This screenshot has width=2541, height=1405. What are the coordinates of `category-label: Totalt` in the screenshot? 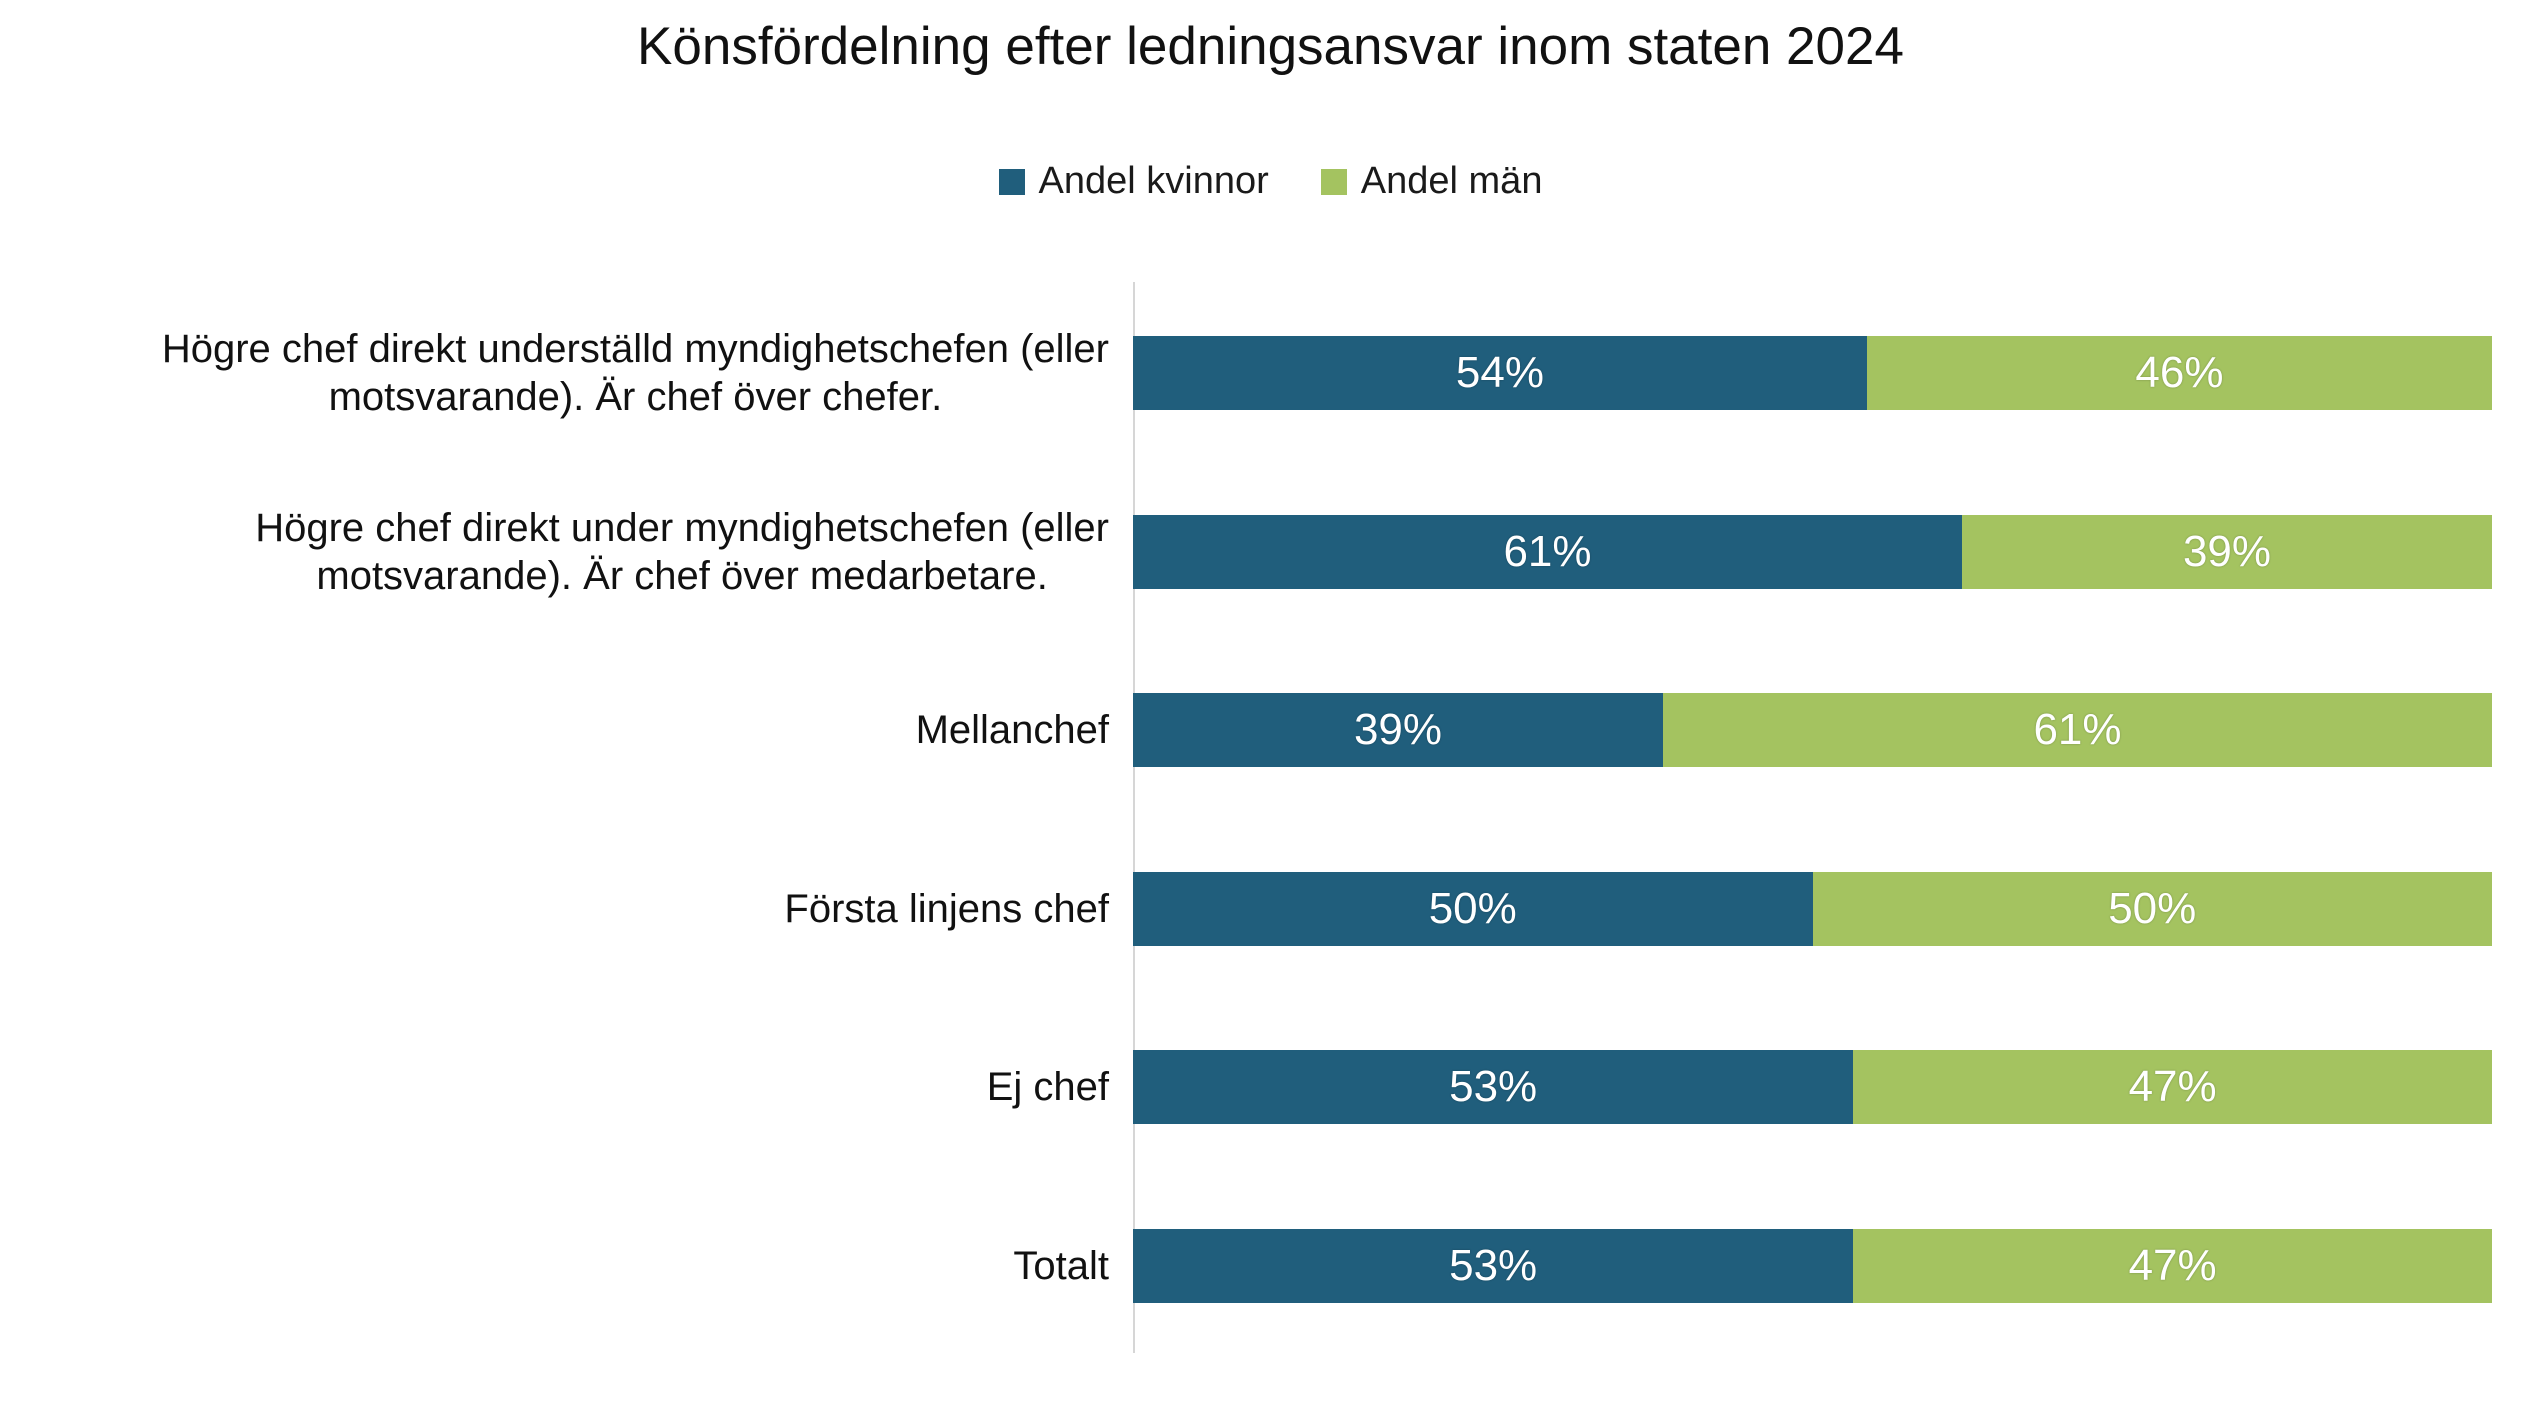 It's located at (1061, 1265).